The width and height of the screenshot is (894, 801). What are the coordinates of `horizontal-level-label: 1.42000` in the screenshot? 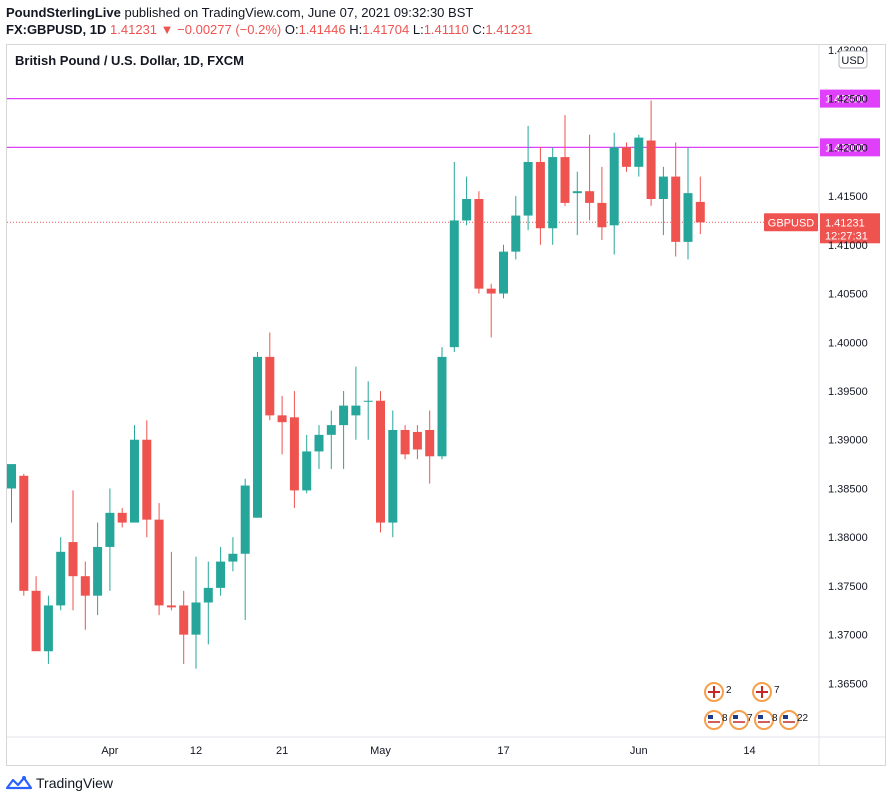 It's located at (845, 148).